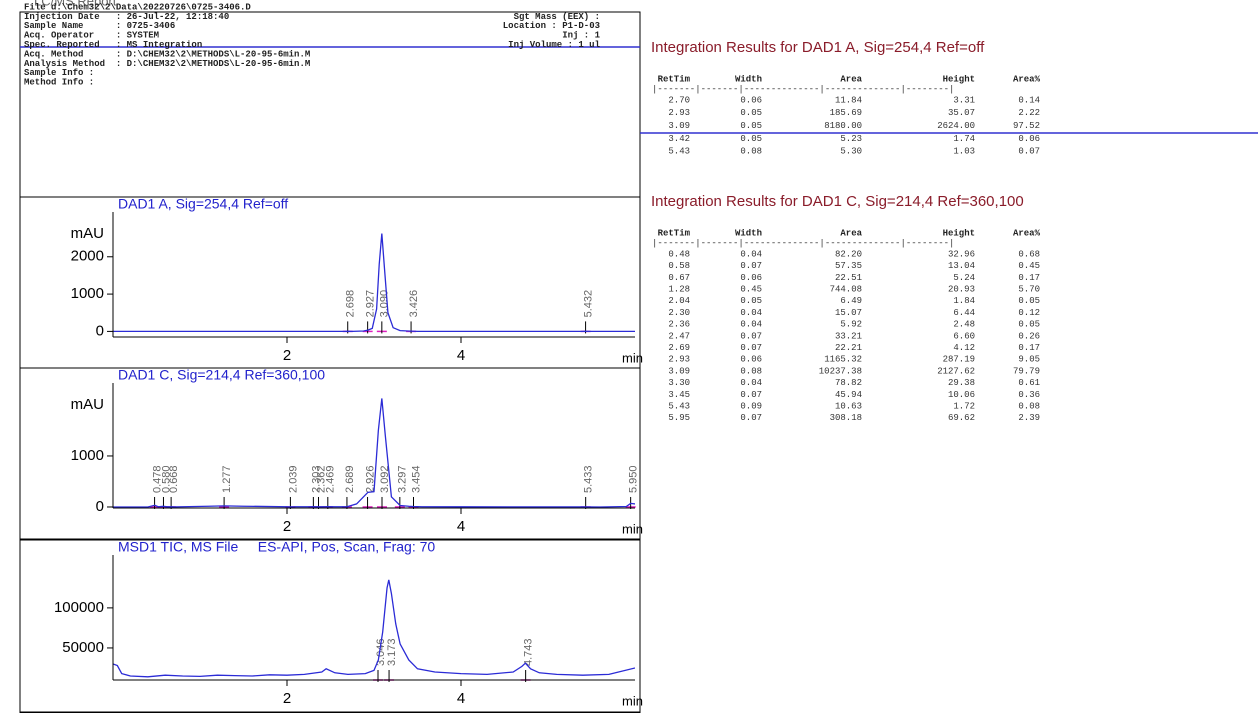  What do you see at coordinates (113, 45) in the screenshot?
I see `info-line: Spec. Reported : MS Integration` at bounding box center [113, 45].